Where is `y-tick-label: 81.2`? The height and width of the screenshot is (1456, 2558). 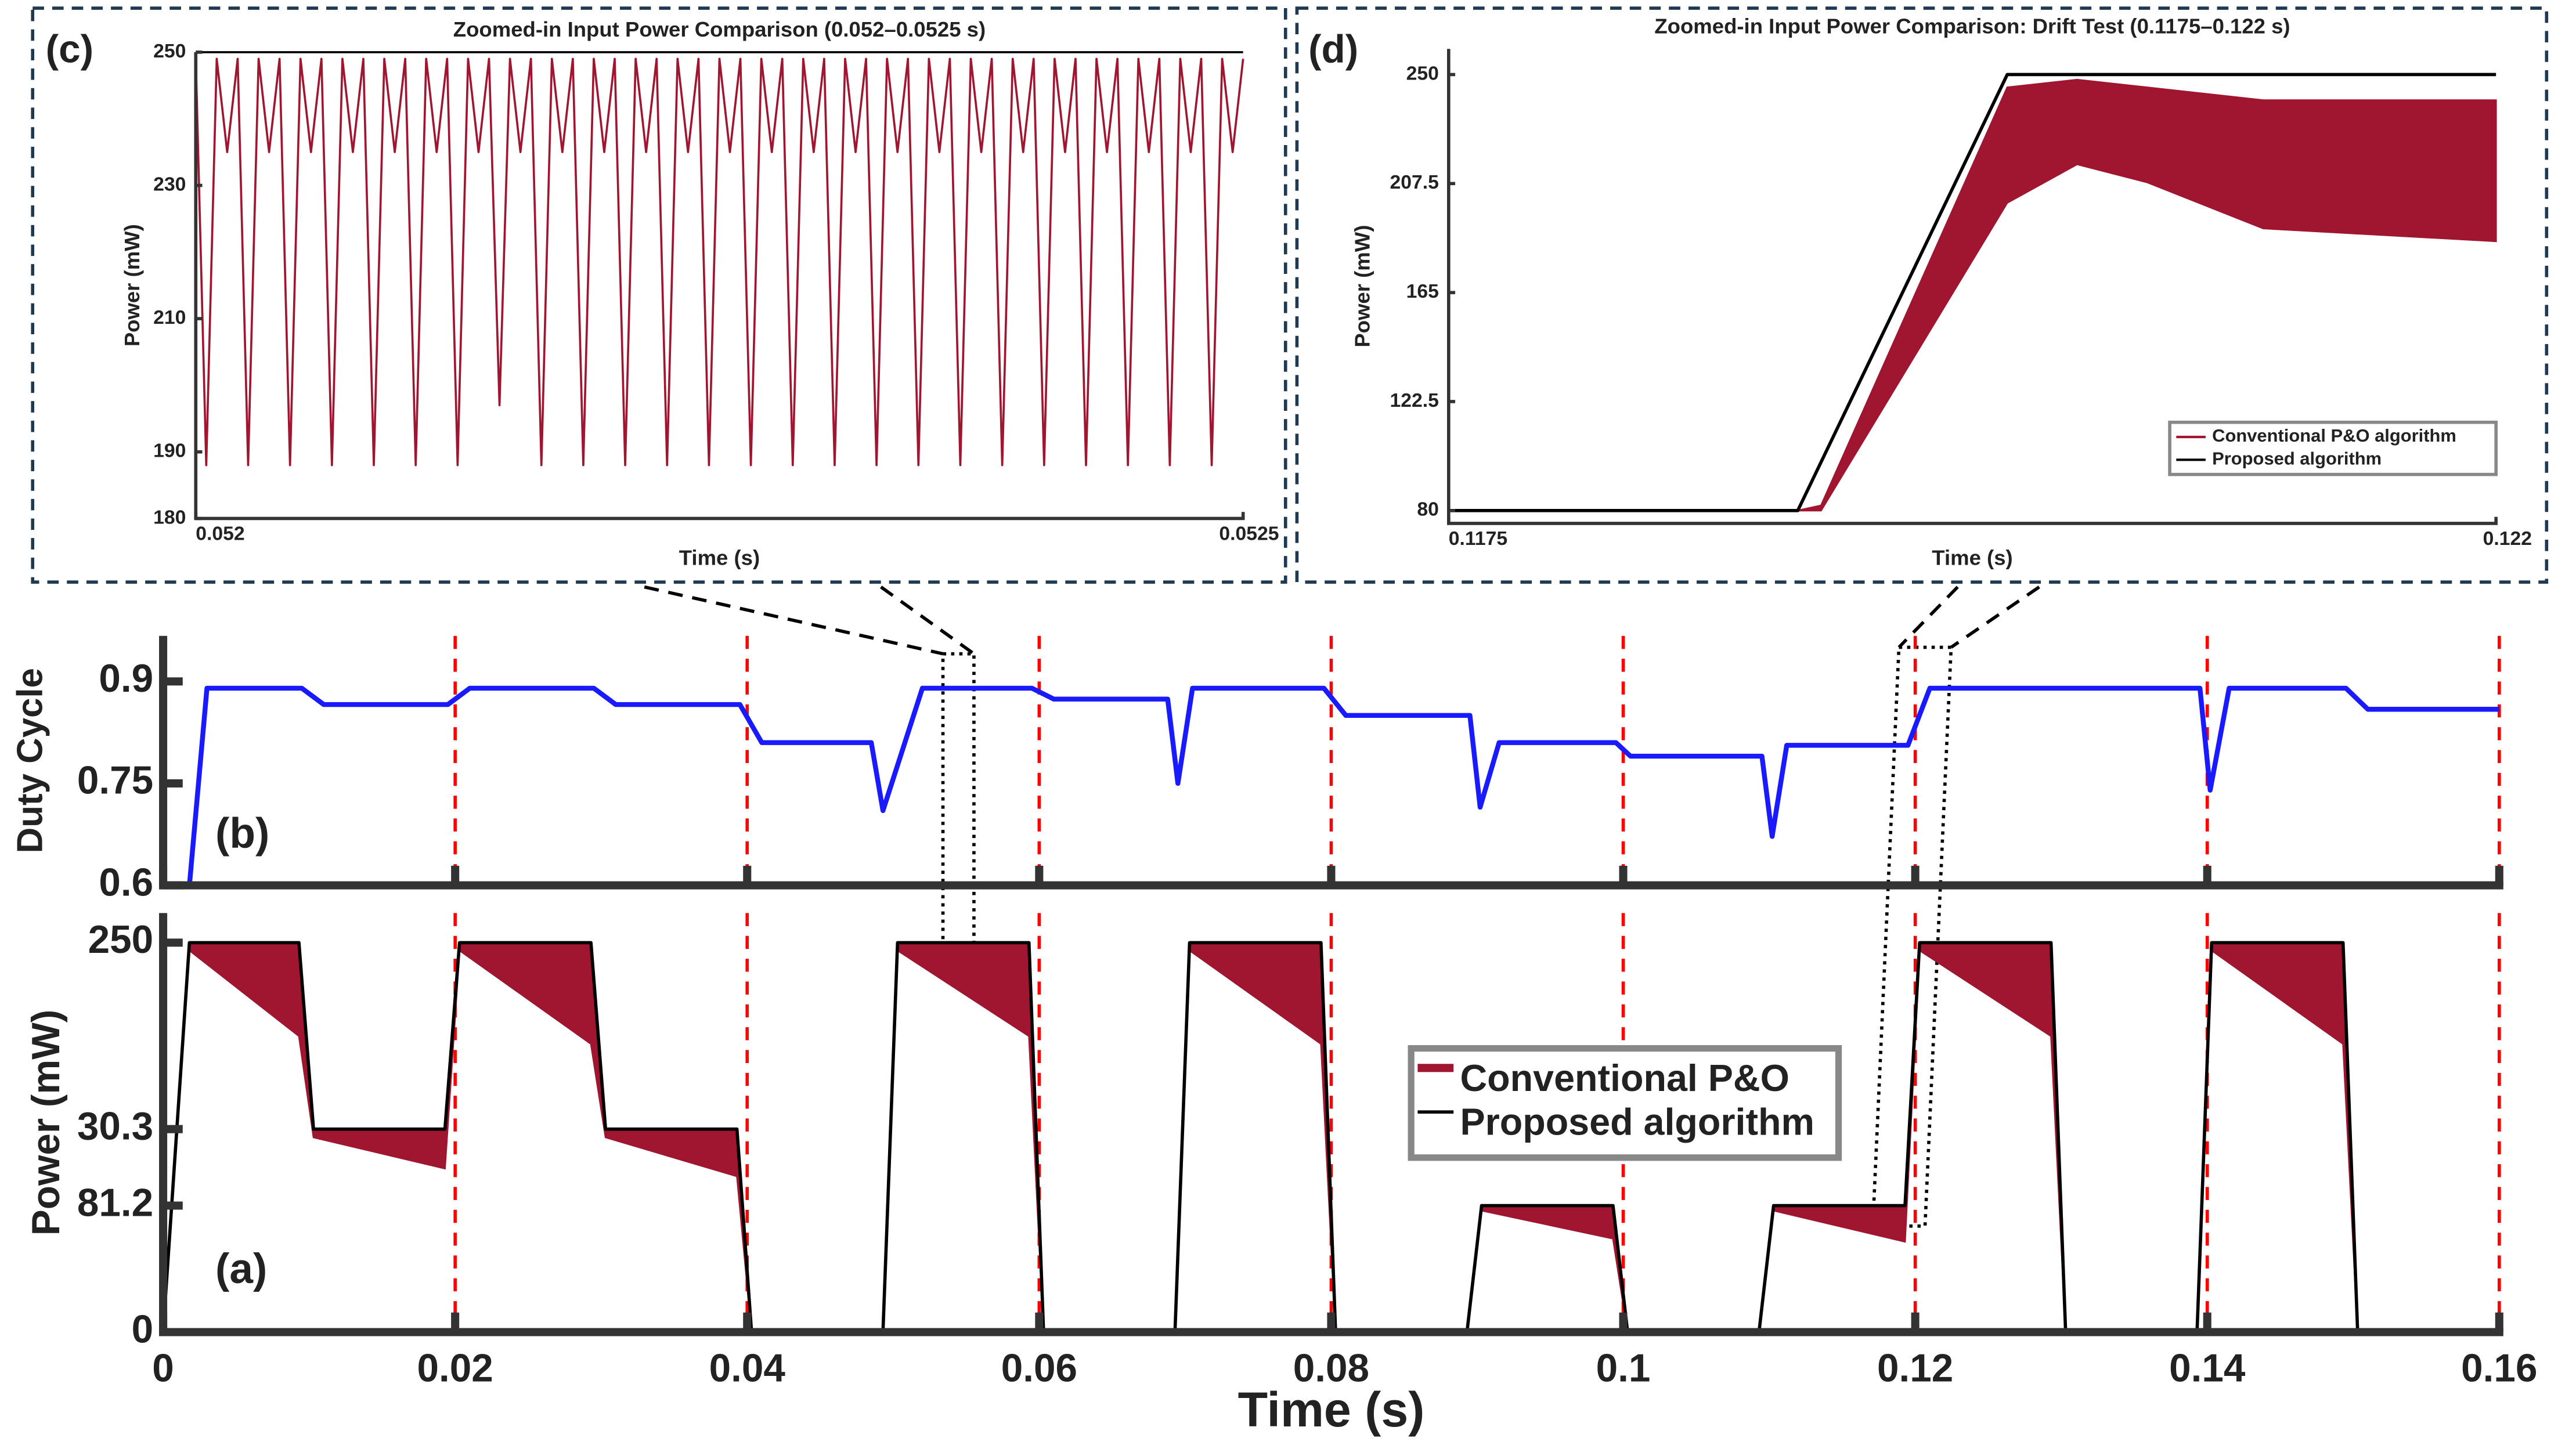
y-tick-label: 81.2 is located at coordinates (115, 1202).